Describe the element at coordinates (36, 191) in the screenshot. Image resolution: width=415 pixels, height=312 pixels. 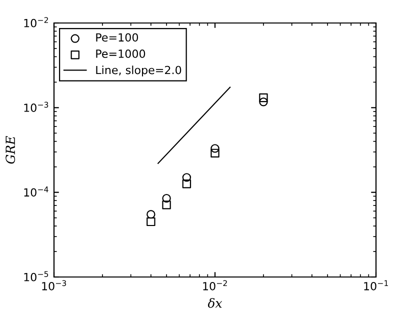
I see `y-tick-label: 10$^{−4}$` at that location.